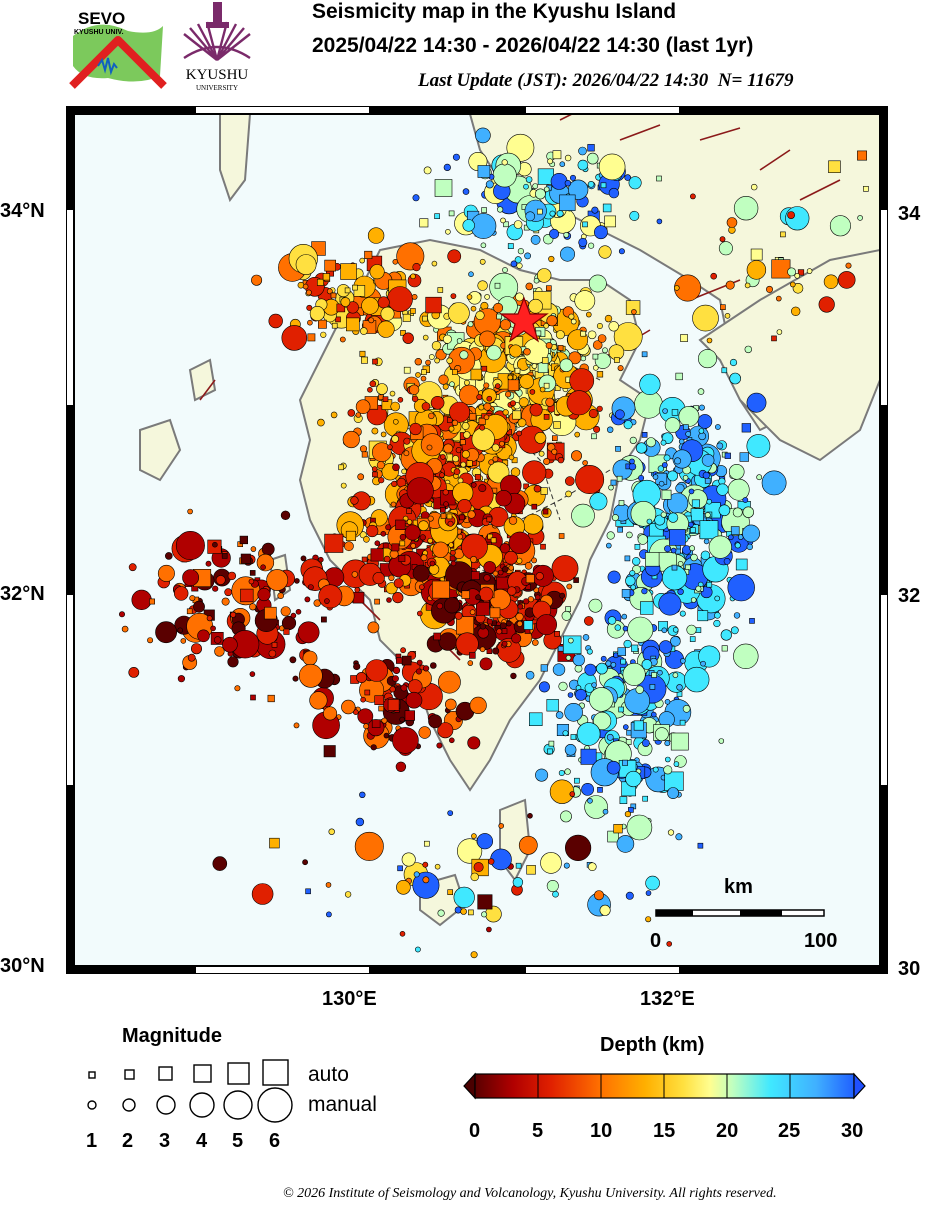 The width and height of the screenshot is (925, 1206). I want to click on mag-label-3: 3, so click(165, 1141).